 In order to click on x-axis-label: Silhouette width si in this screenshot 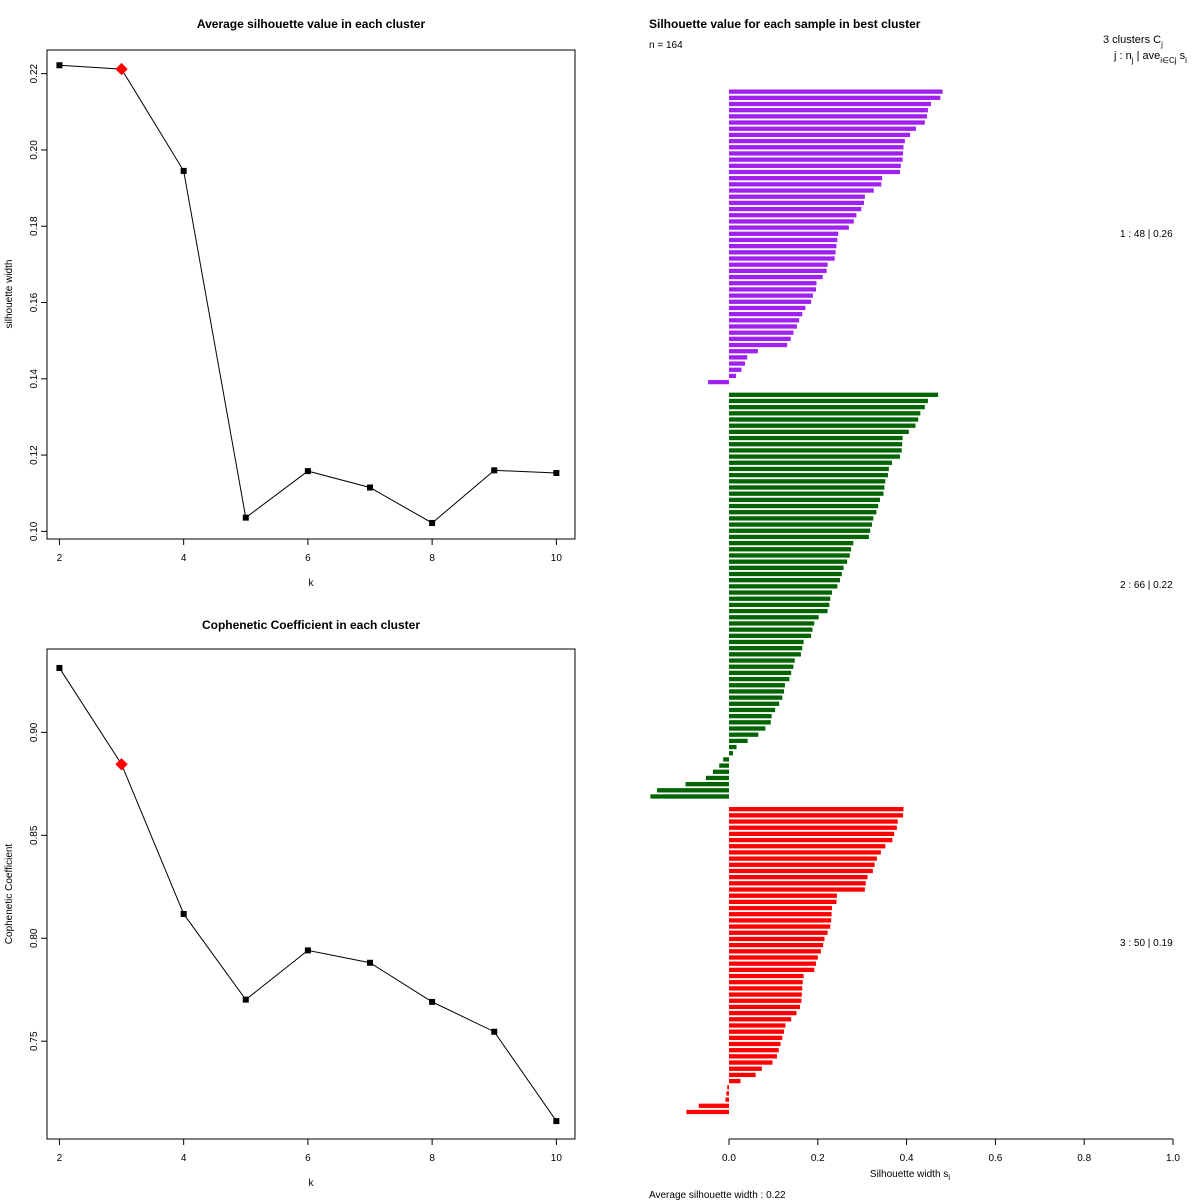, I will do `click(910, 1175)`.